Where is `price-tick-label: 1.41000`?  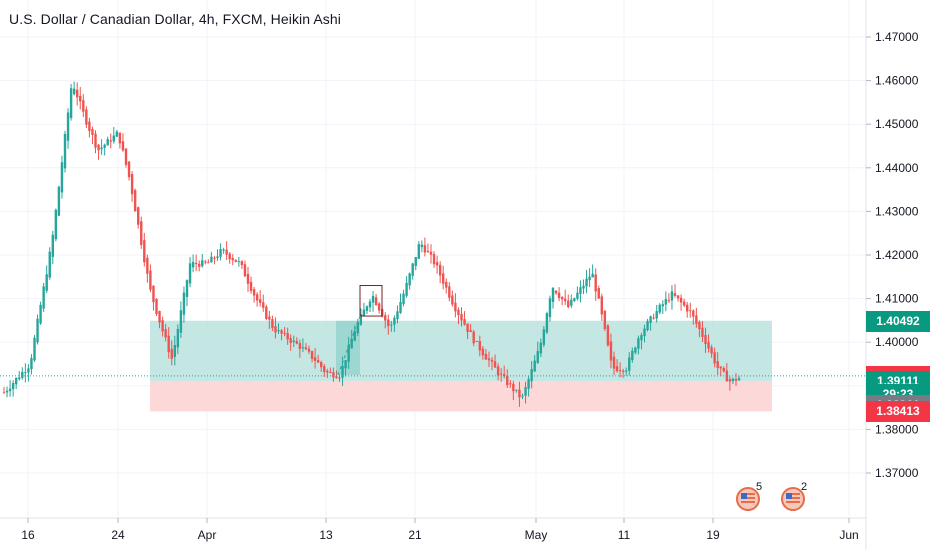
price-tick-label: 1.41000 is located at coordinates (897, 299).